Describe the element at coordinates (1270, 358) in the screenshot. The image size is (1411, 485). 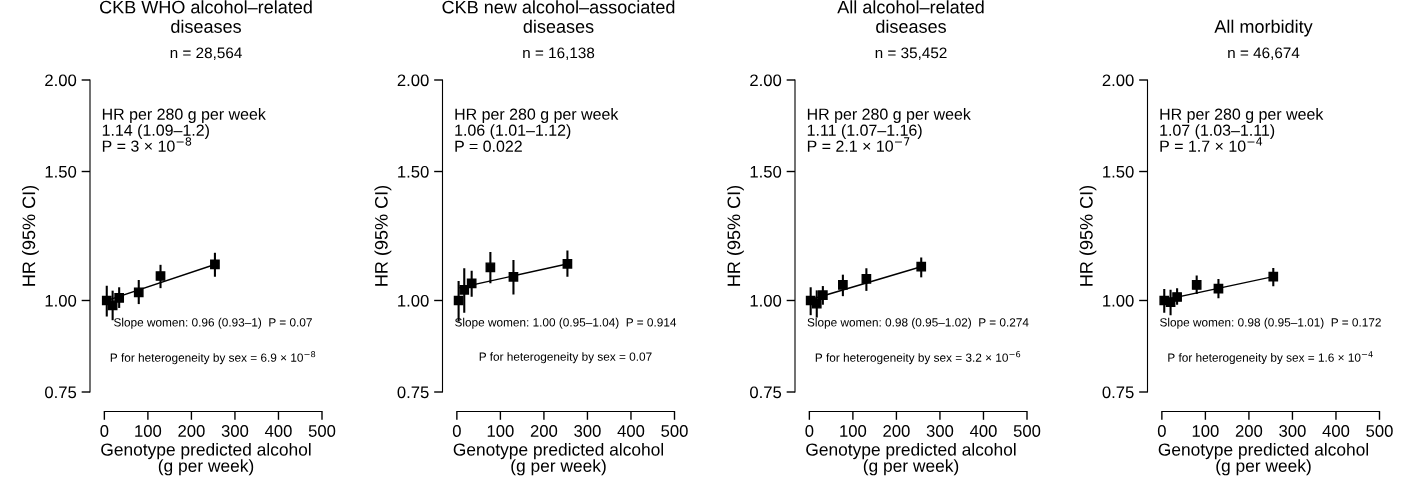
I see `annotation: P for heterogeneity by sex = 1.6 × 10$^{−4}$` at that location.